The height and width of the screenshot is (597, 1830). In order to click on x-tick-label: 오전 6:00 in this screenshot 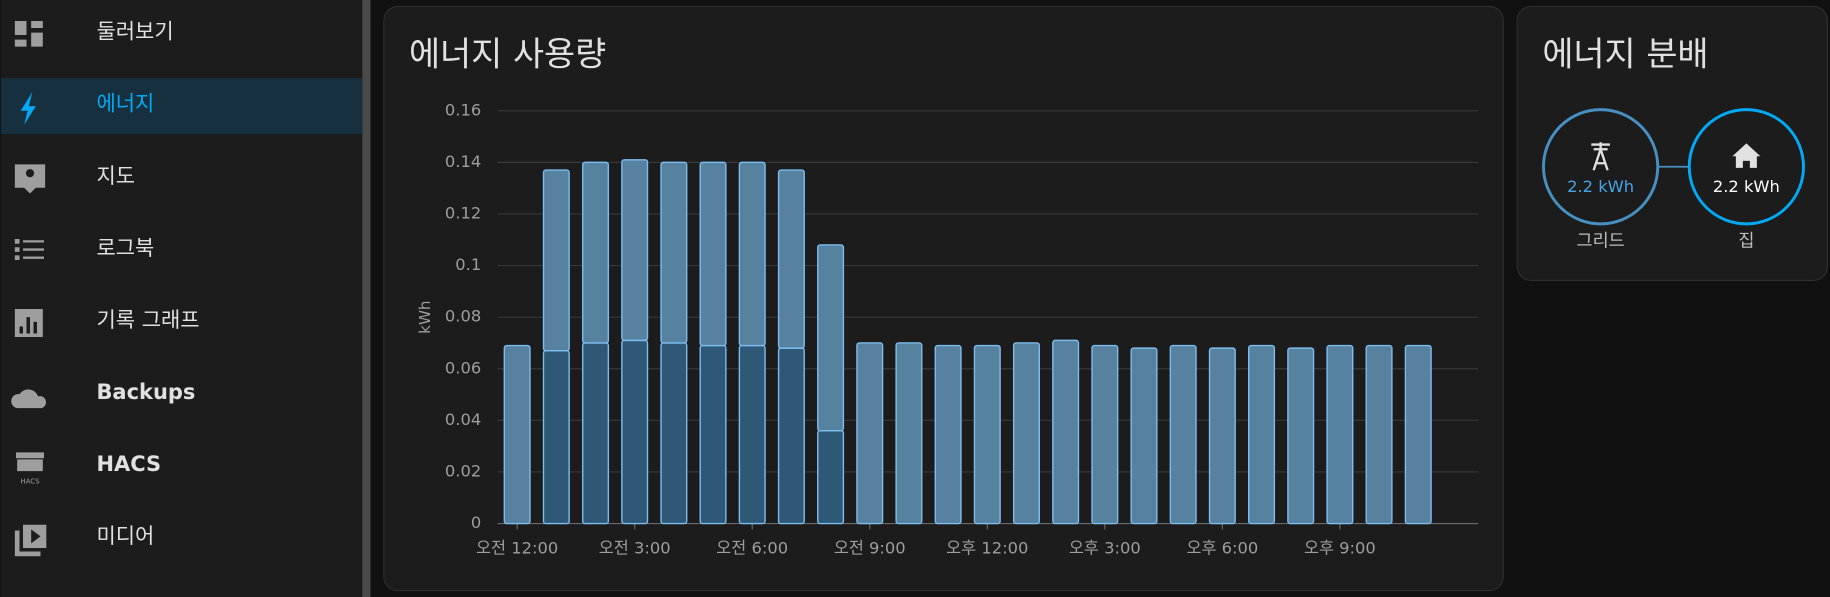, I will do `click(752, 548)`.